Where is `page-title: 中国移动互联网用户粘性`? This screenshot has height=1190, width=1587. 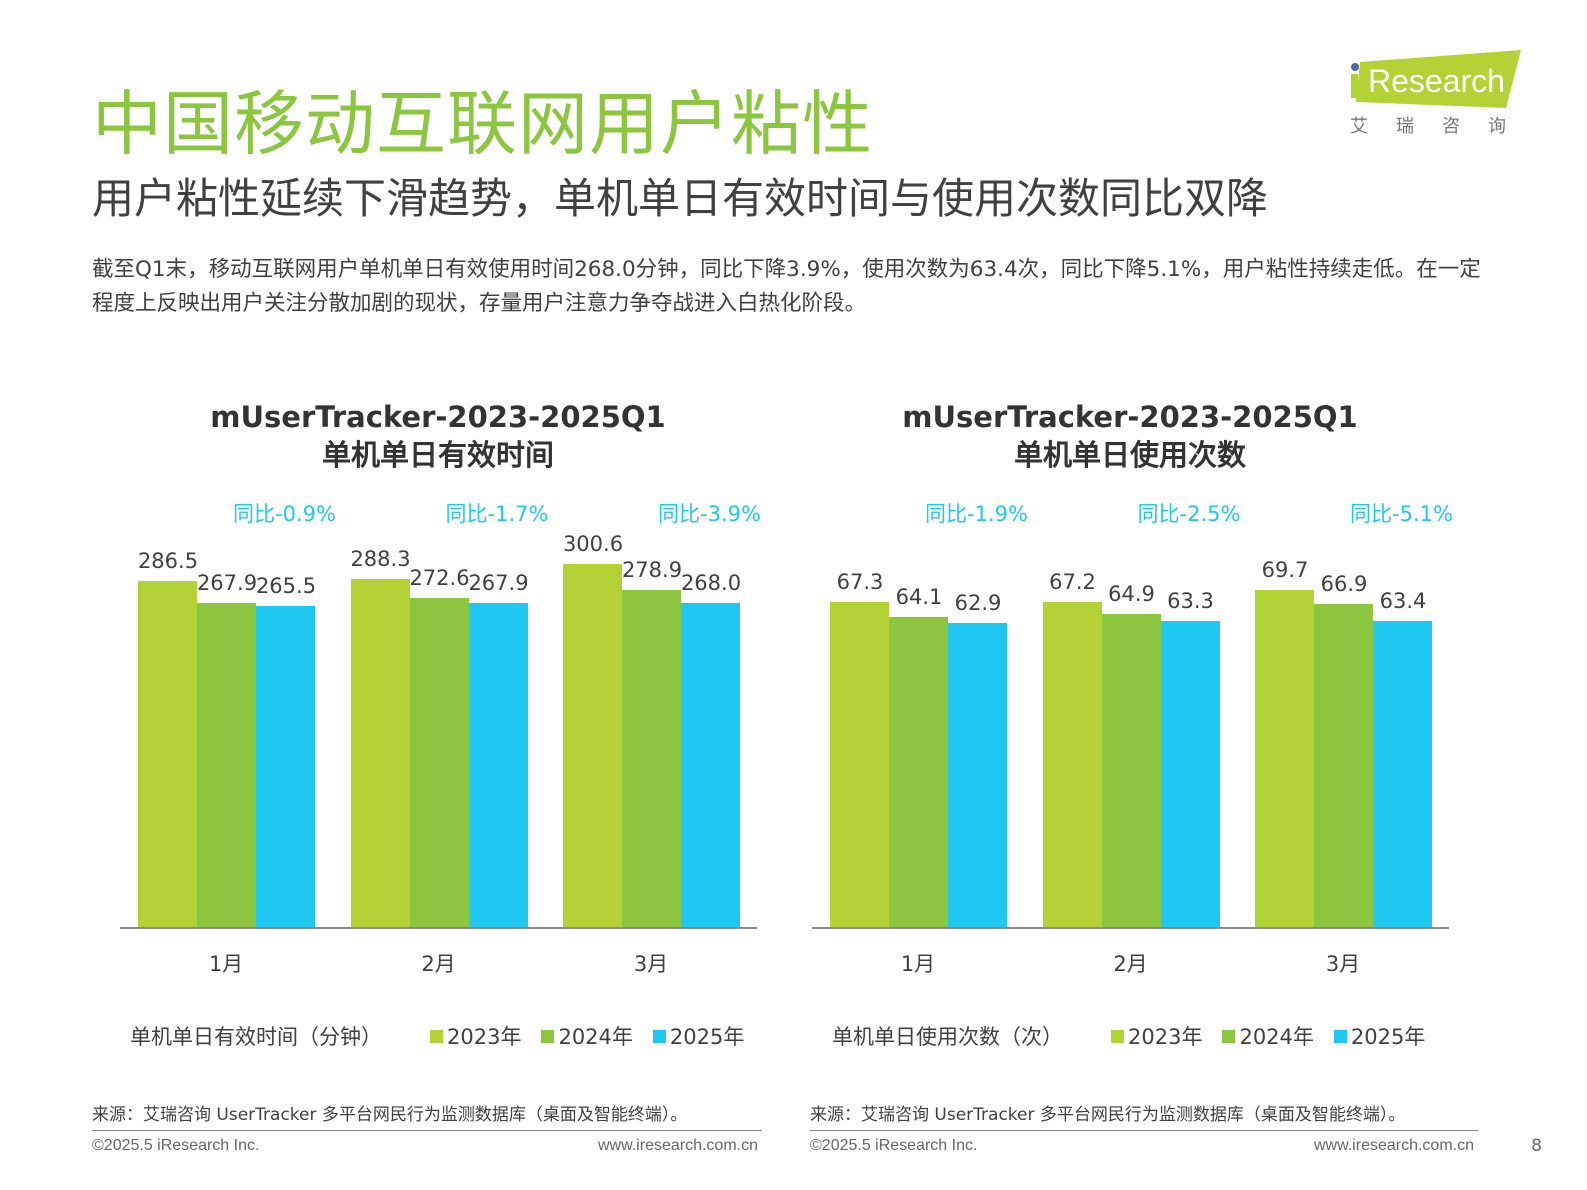 page-title: 中国移动互联网用户粘性 is located at coordinates (482, 124).